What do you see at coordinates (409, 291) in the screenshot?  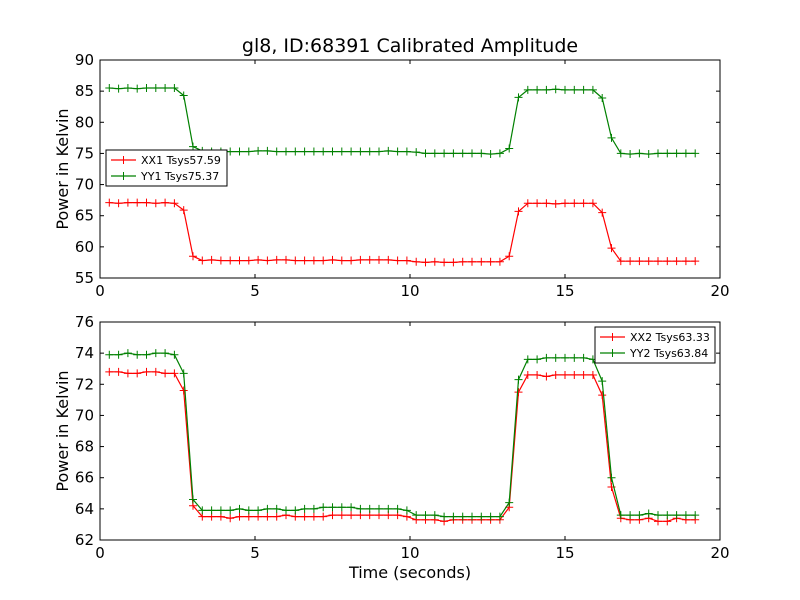 I see `x-tick-label: 10` at bounding box center [409, 291].